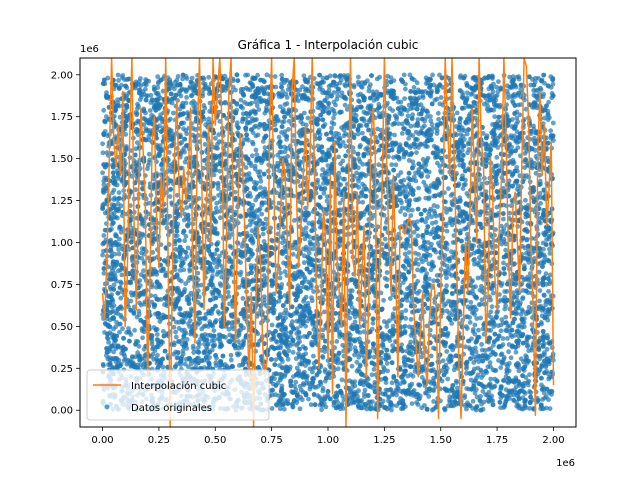 The width and height of the screenshot is (640, 480). Describe the element at coordinates (565, 463) in the screenshot. I see `x-offset-label: 1e6` at that location.